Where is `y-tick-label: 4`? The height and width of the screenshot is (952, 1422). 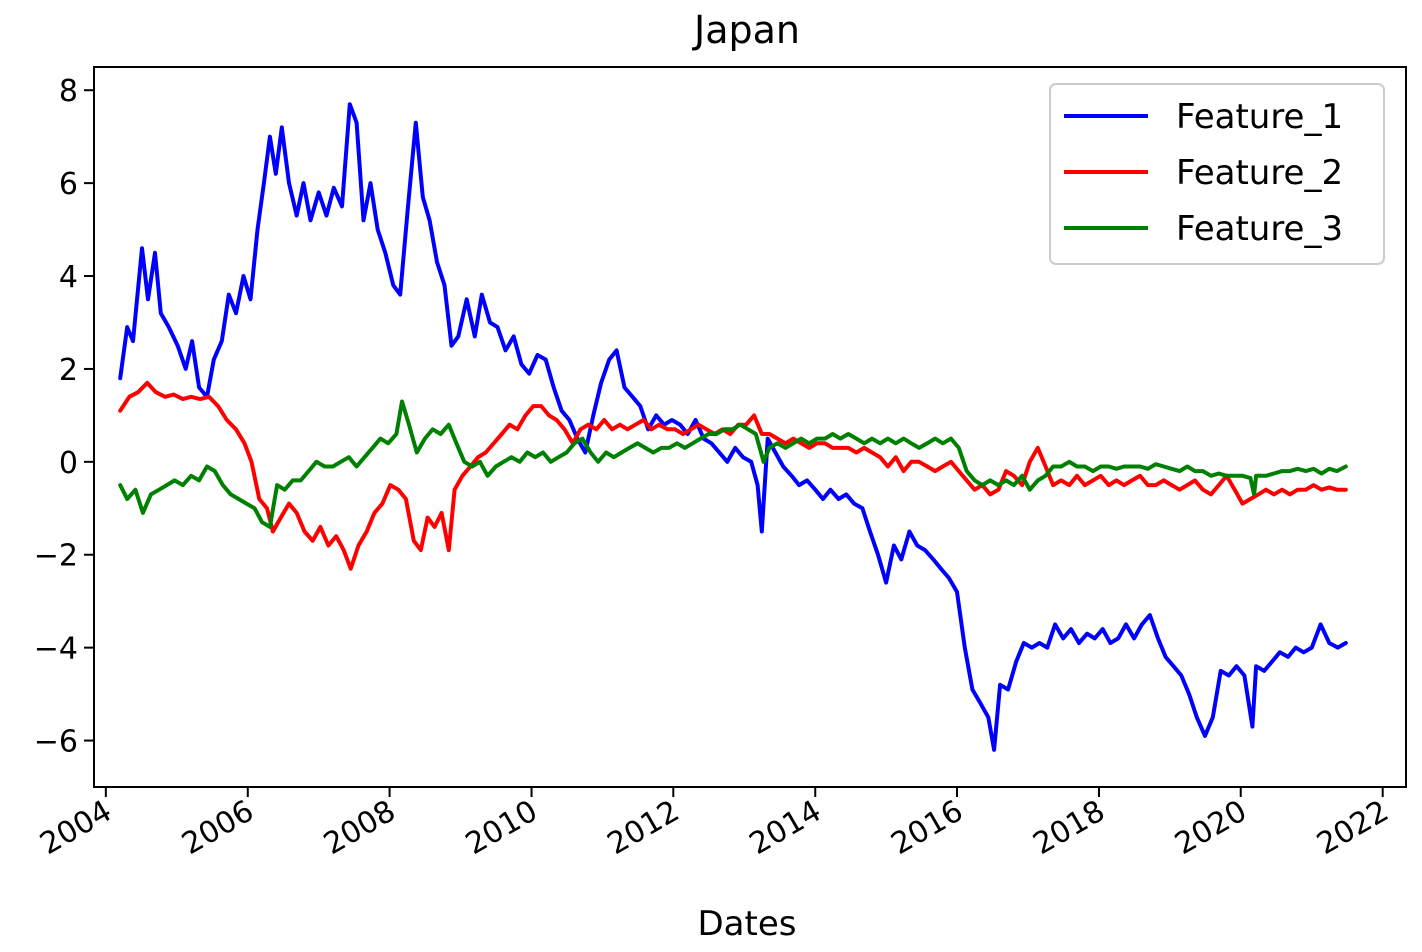 y-tick-label: 4 is located at coordinates (68, 277).